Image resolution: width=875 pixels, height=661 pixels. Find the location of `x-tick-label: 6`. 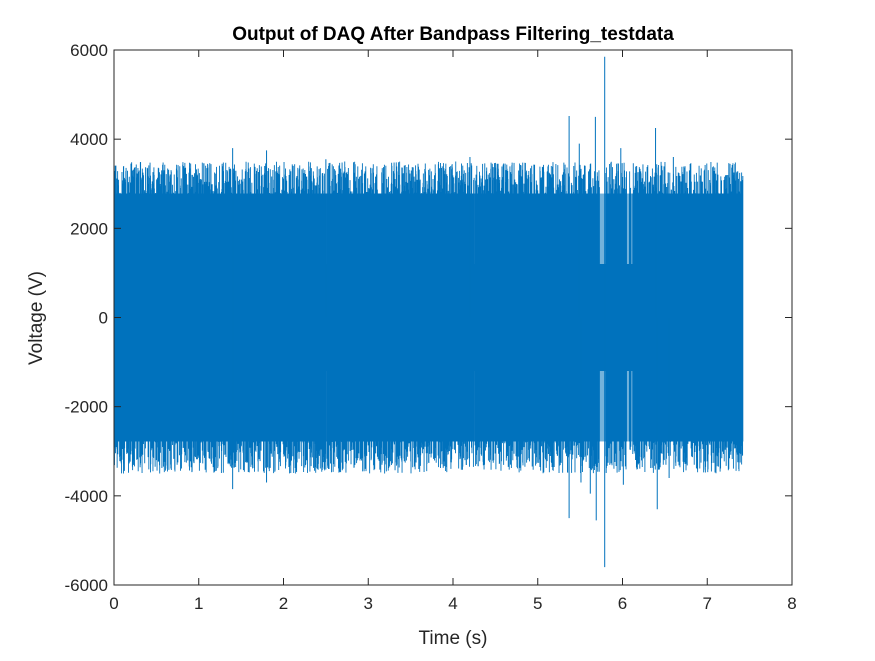

x-tick-label: 6 is located at coordinates (622, 603).